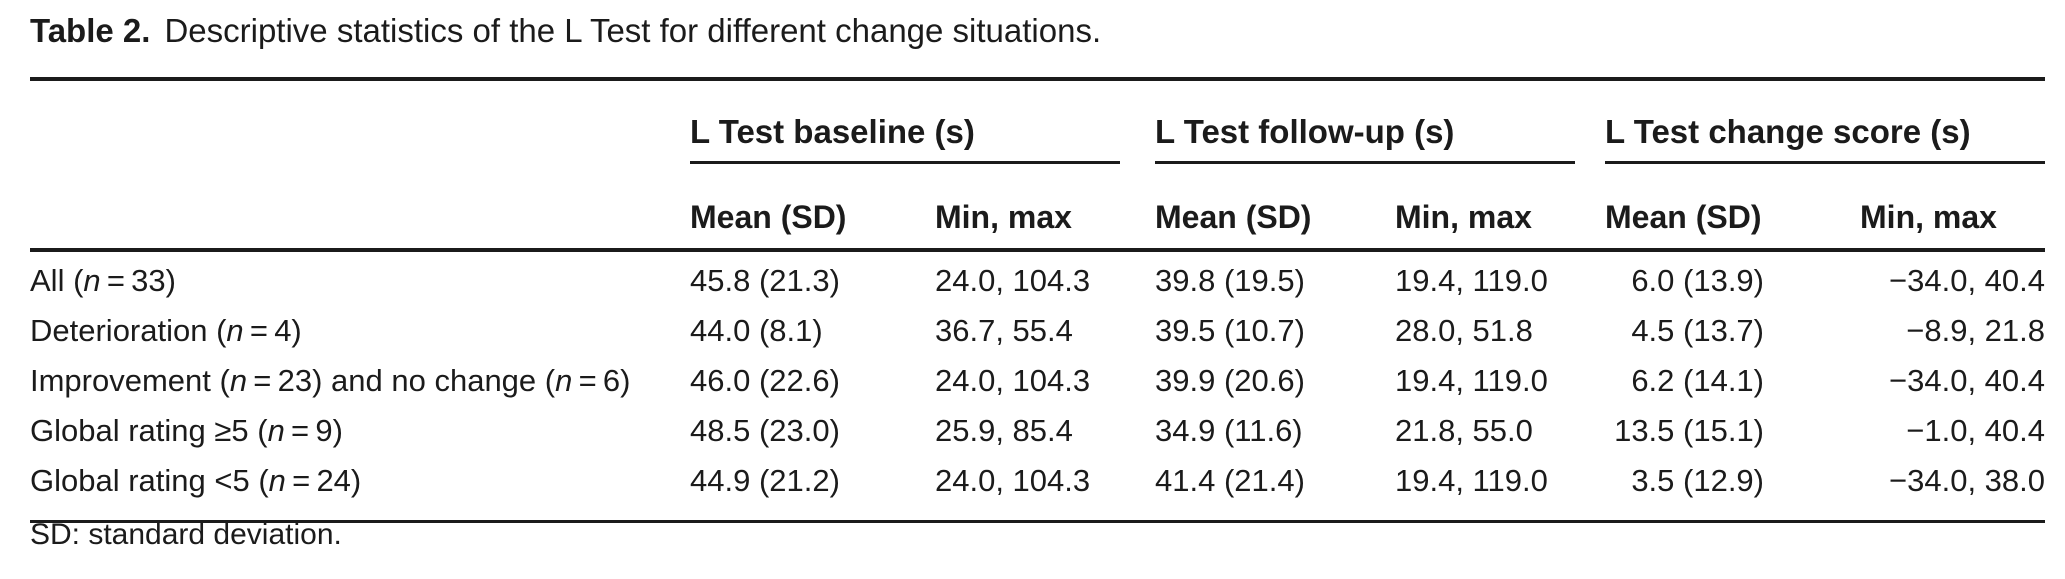 The height and width of the screenshot is (579, 2065). What do you see at coordinates (1698, 280) in the screenshot?
I see `table-cell: 6.0 (13.9)` at bounding box center [1698, 280].